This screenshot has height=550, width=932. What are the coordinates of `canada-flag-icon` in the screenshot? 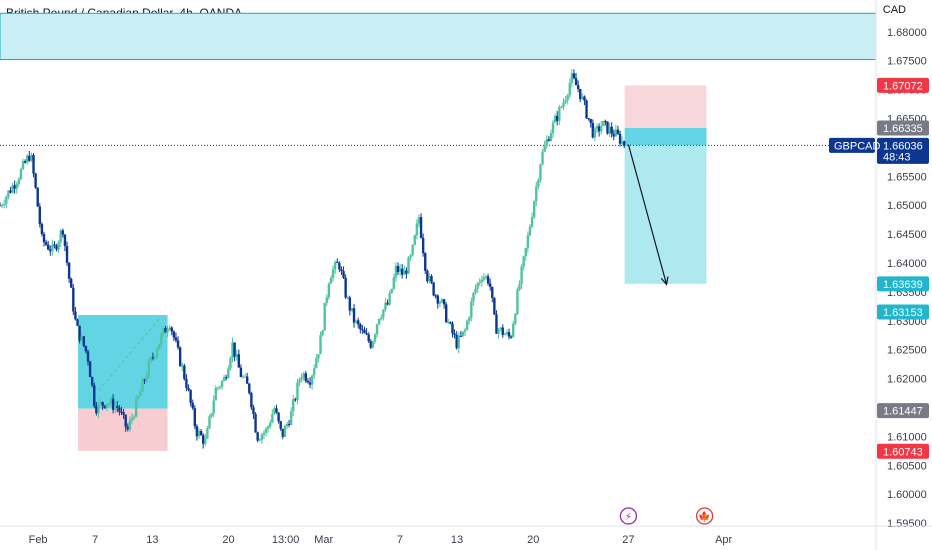 It's located at (704, 516).